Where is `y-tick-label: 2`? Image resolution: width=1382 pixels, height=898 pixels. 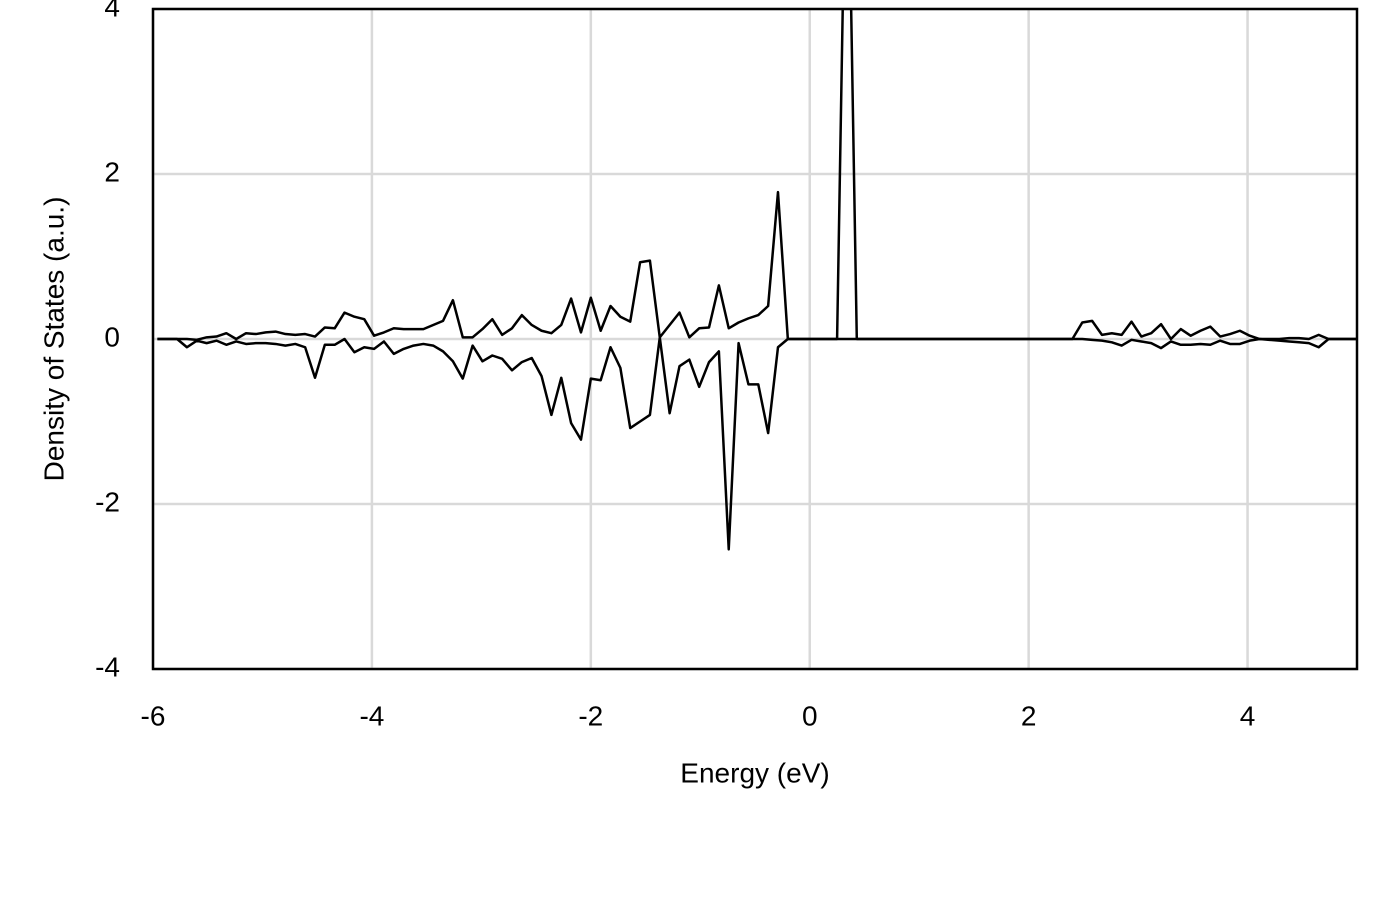 y-tick-label: 2 is located at coordinates (112, 171).